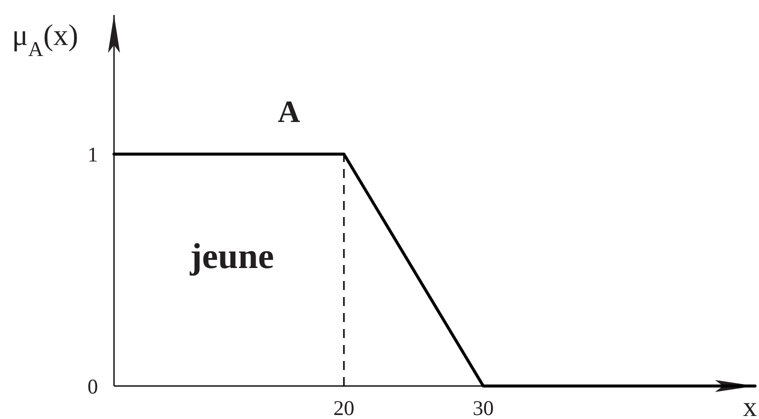 The width and height of the screenshot is (759, 419). I want to click on y-tick-label: 1, so click(93, 154).